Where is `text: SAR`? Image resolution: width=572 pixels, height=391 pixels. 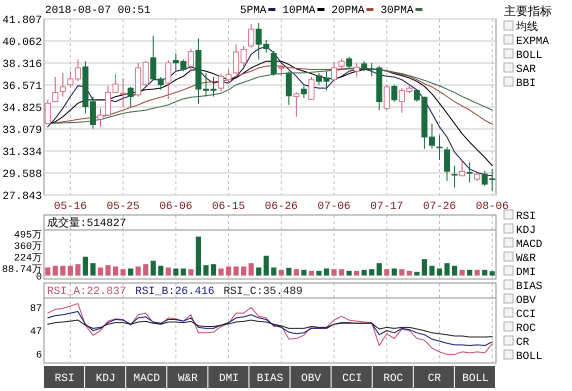 text: SAR is located at coordinates (526, 70).